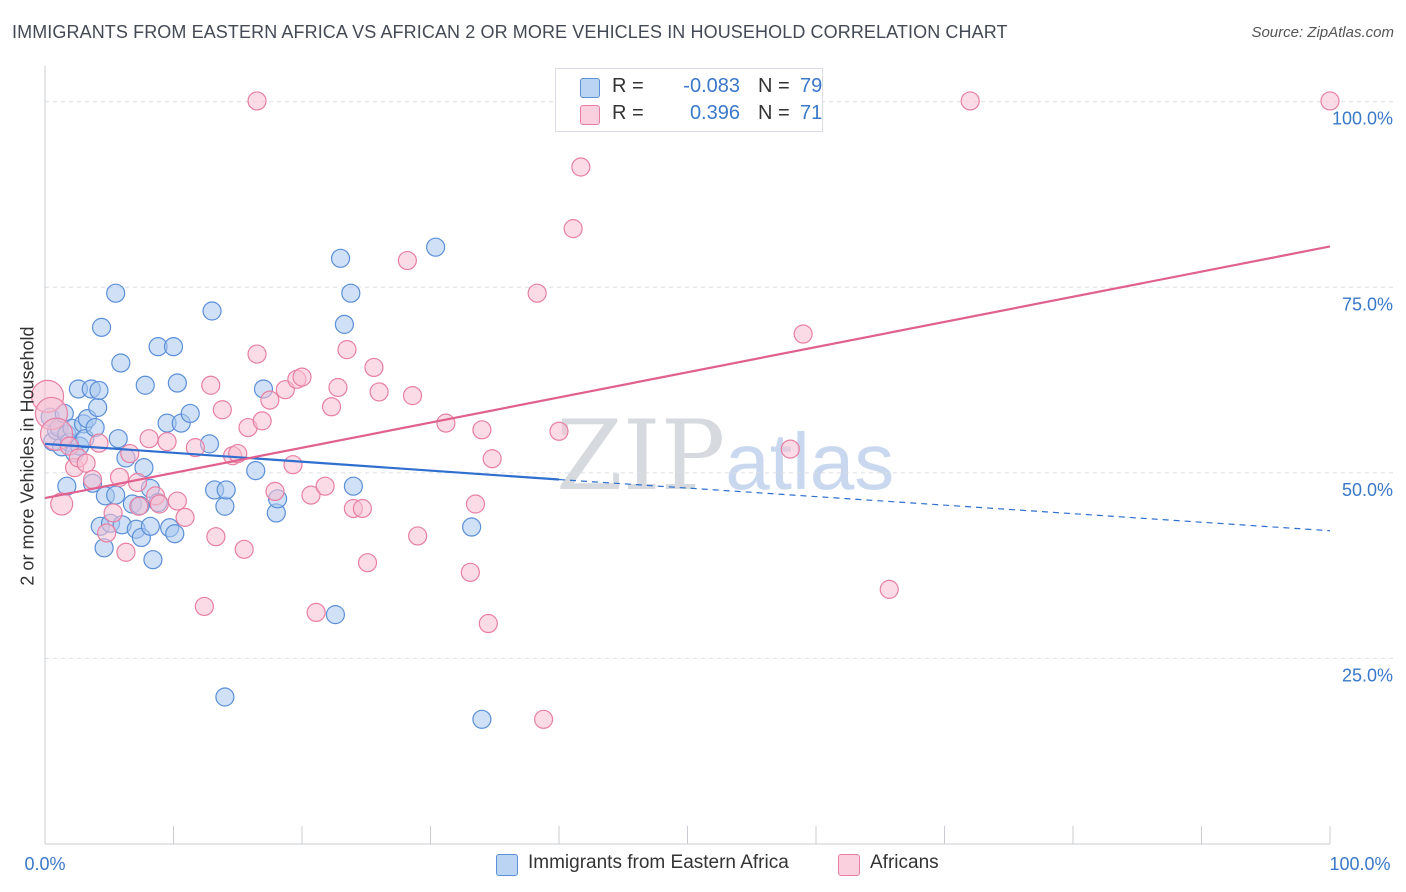 This screenshot has width=1406, height=892. What do you see at coordinates (1367, 675) in the screenshot?
I see `y-tick-label: 25.0%` at bounding box center [1367, 675].